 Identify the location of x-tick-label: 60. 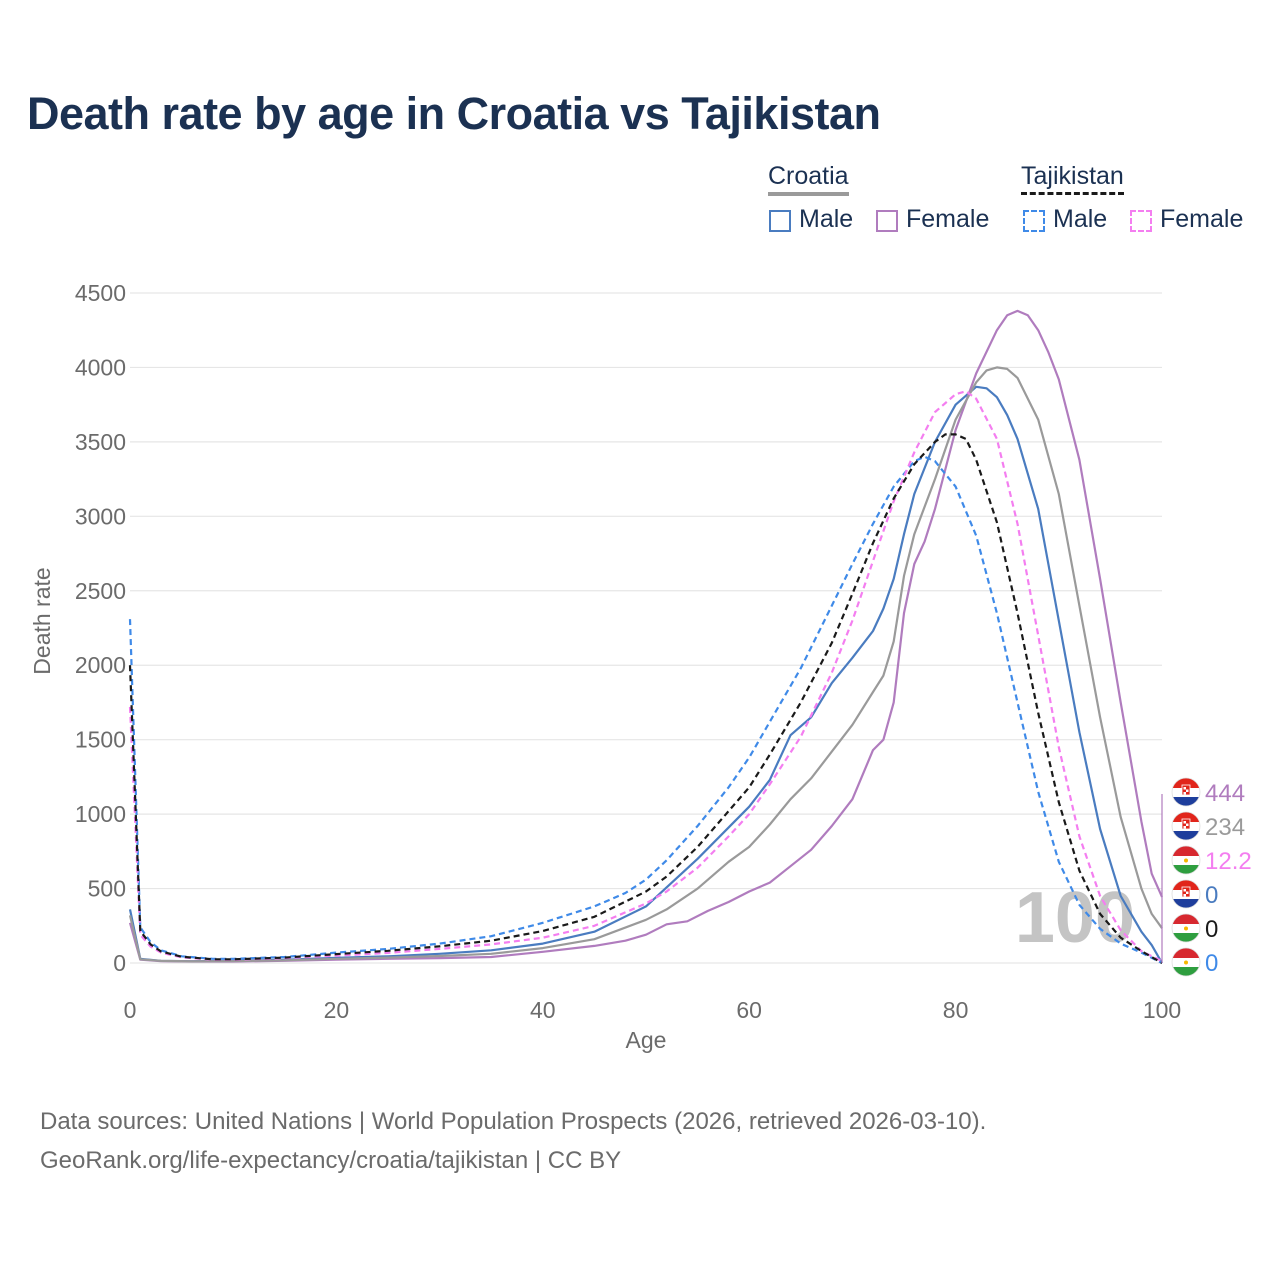
(749, 1010).